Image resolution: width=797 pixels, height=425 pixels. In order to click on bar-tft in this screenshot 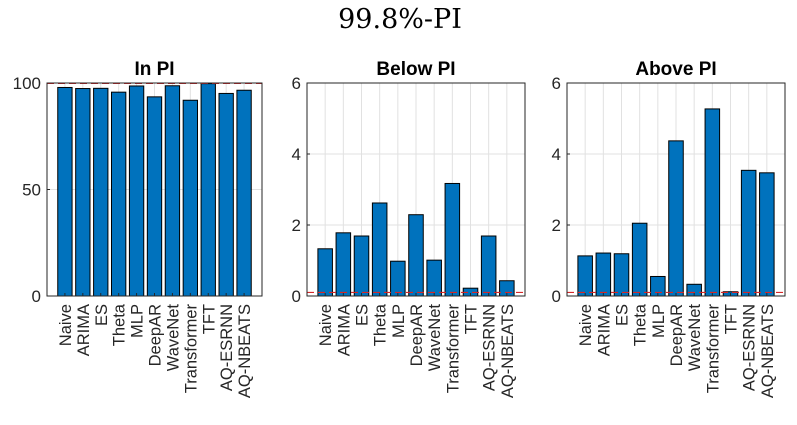, I will do `click(208, 190)`.